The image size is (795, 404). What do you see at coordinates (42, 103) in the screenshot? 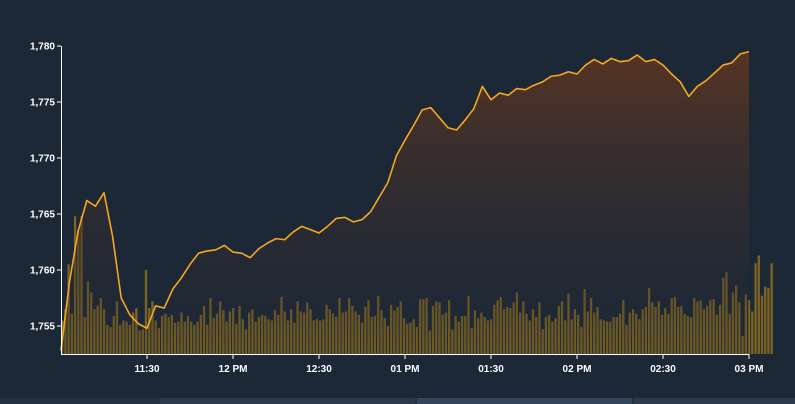
I see `y-tick-label: 1,775` at bounding box center [42, 103].